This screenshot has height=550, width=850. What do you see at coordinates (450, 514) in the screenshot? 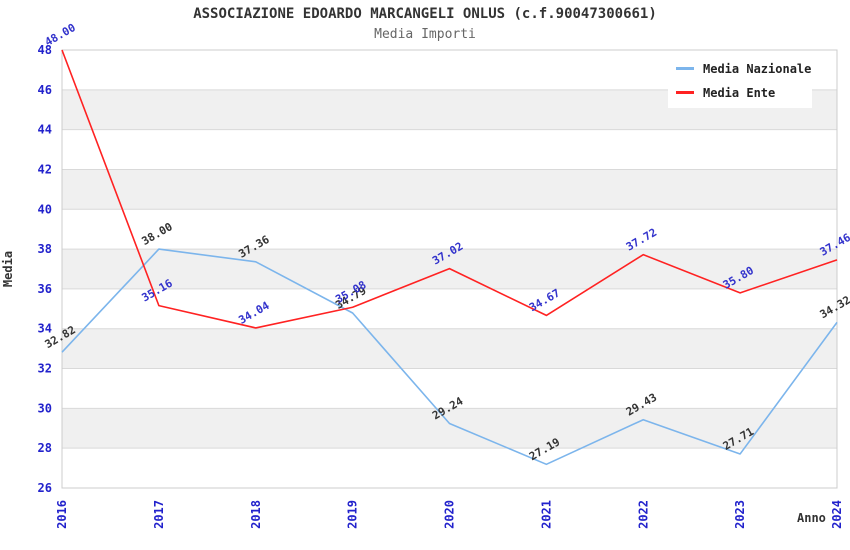
I see `x-tick-label: 2020` at bounding box center [450, 514].